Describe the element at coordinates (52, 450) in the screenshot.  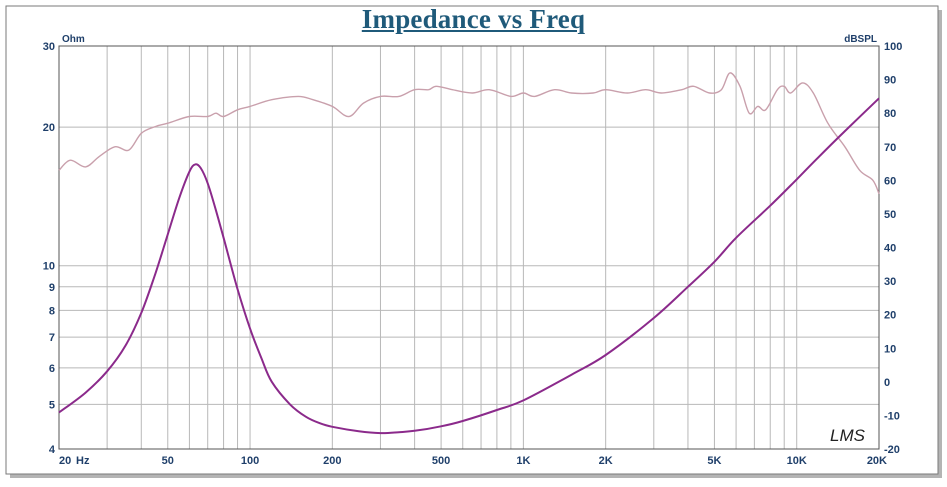
I see `y-left-tick-label: 4` at that location.